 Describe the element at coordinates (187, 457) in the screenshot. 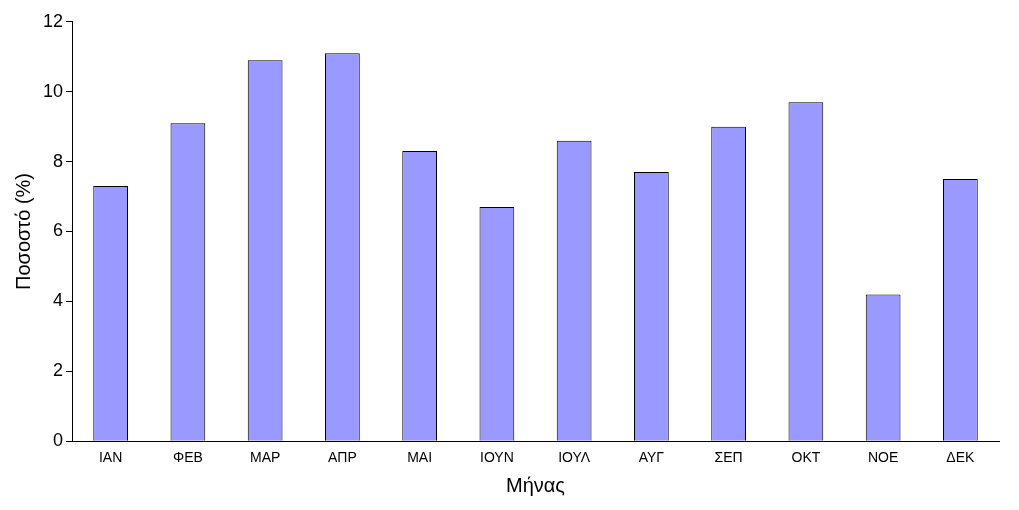

I see `x-tick-label: ΦΕΒ` at that location.